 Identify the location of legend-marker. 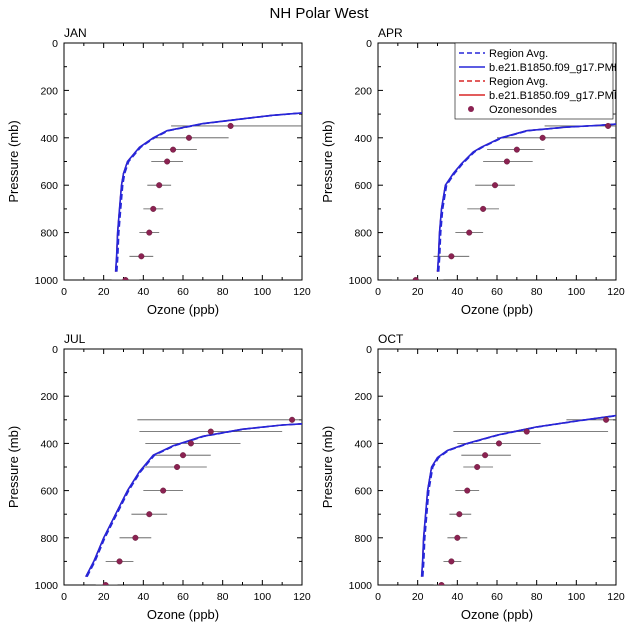
(471, 109).